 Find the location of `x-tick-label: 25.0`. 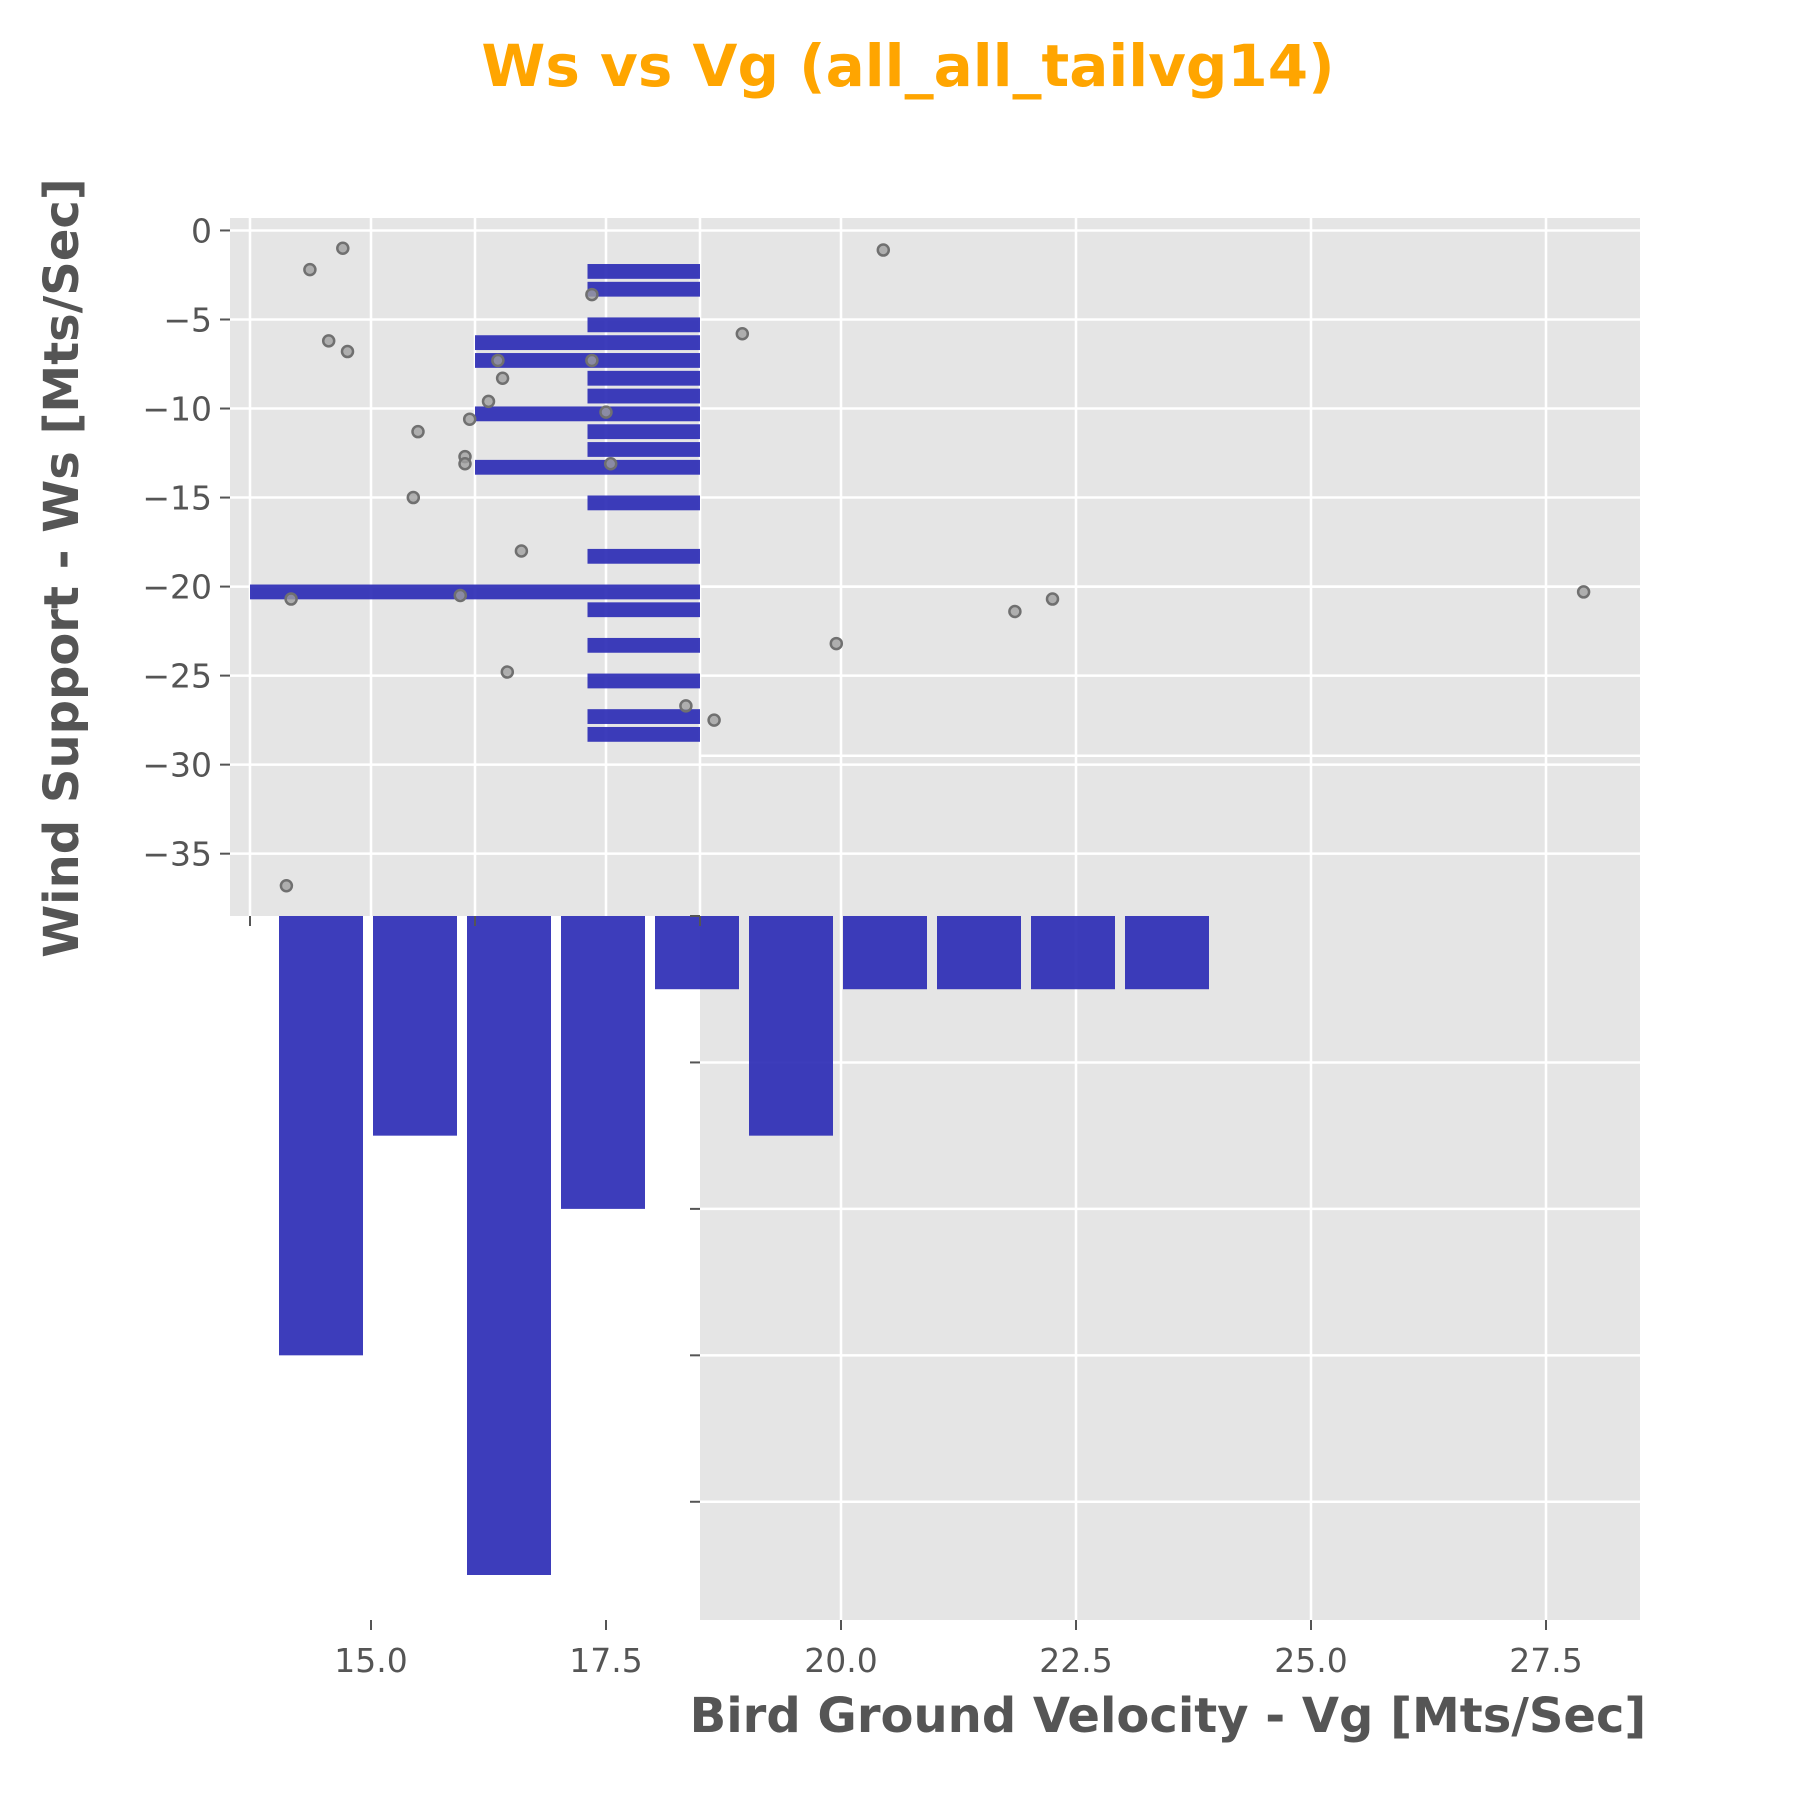

x-tick-label: 25.0 is located at coordinates (1310, 1660).